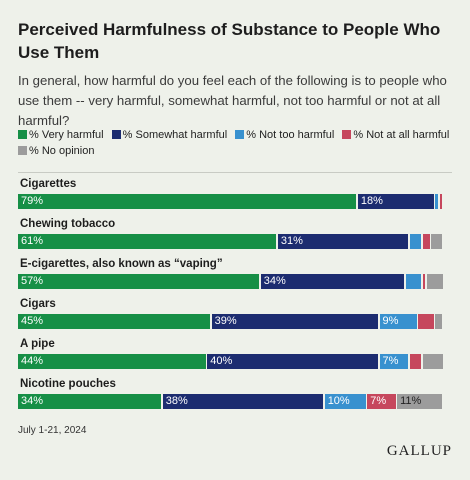 This screenshot has width=470, height=480. I want to click on legend-item-somewhat-harmful: % Somewhat harmful, so click(169, 135).